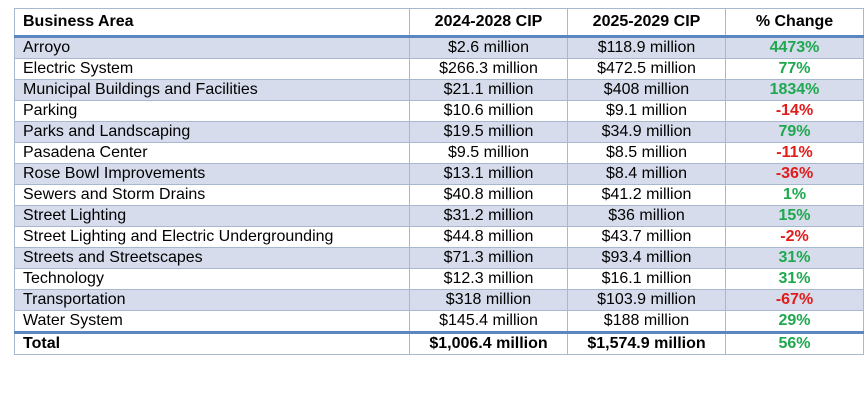 The width and height of the screenshot is (865, 412). Describe the element at coordinates (212, 216) in the screenshot. I see `cell-business-area: Street Lighting` at that location.